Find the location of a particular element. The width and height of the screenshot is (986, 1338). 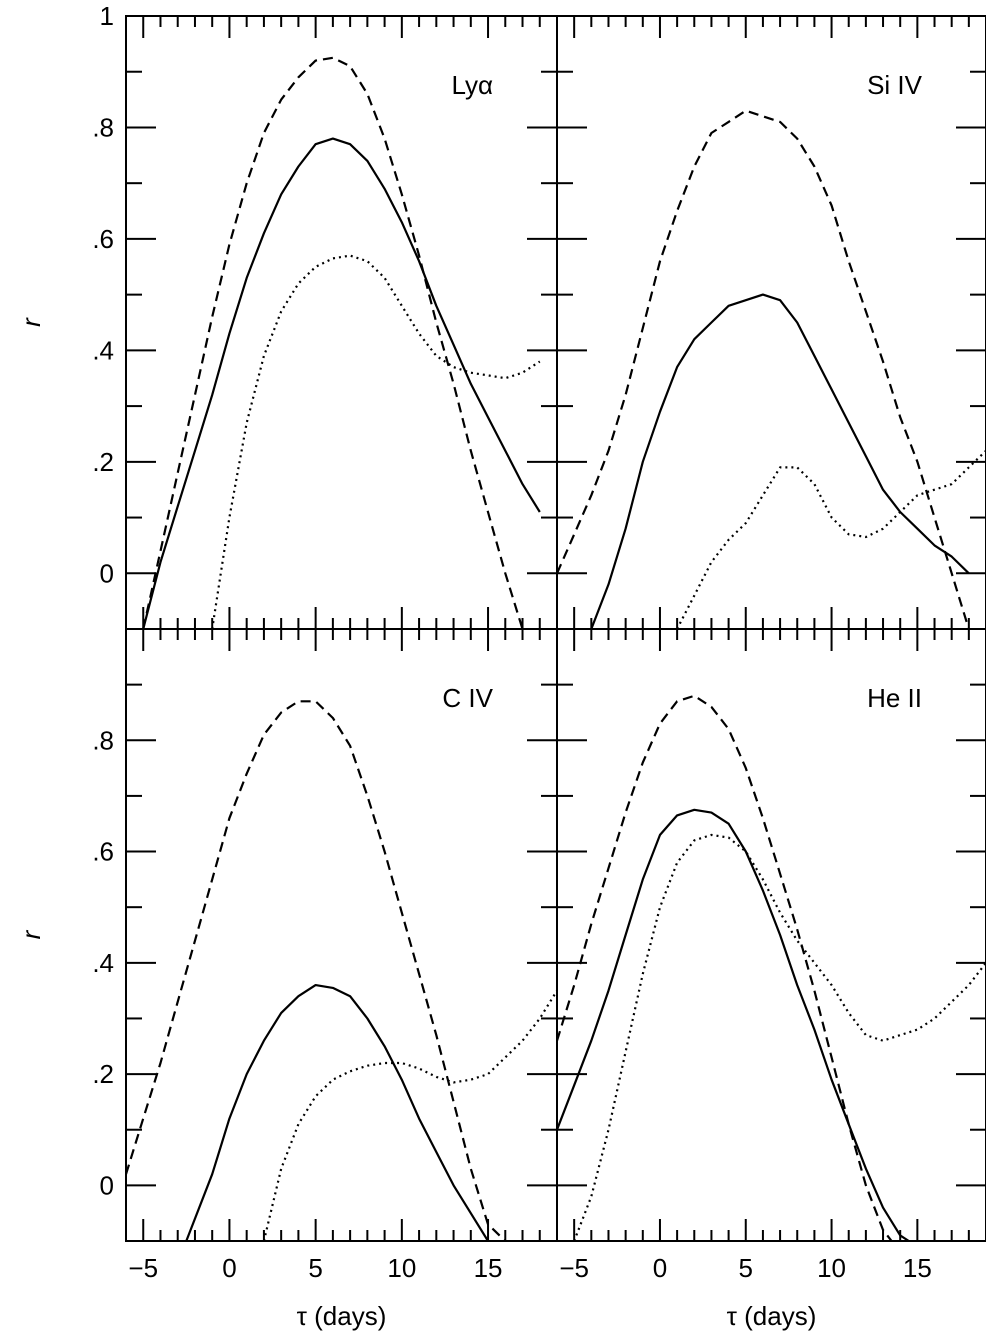

panel-label: Lyα is located at coordinates (472, 85).